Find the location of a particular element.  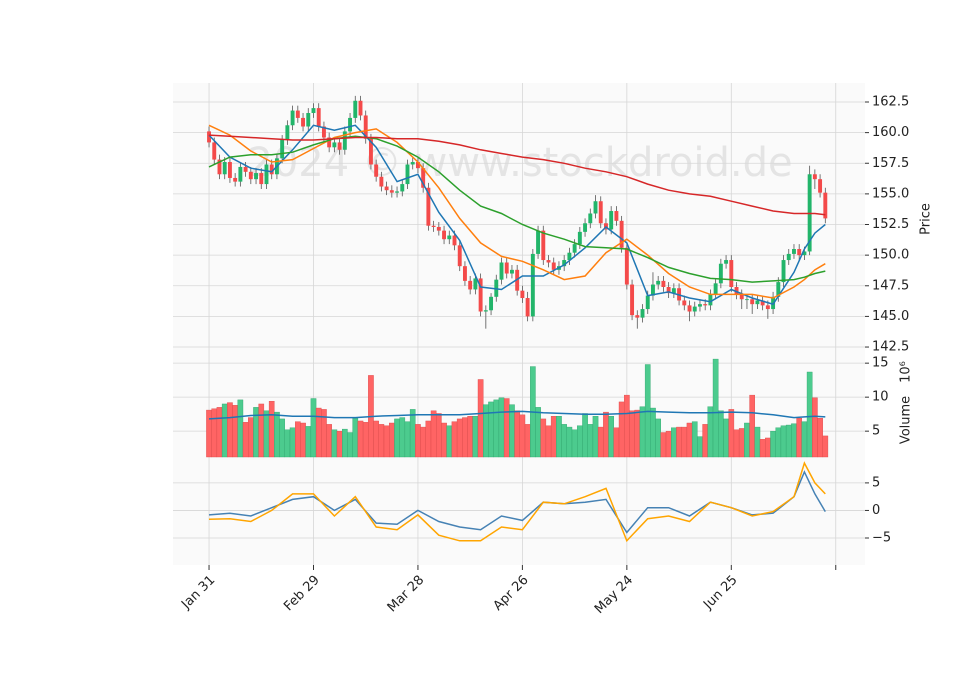

x-tick-label: Mar 28 is located at coordinates (406, 594).